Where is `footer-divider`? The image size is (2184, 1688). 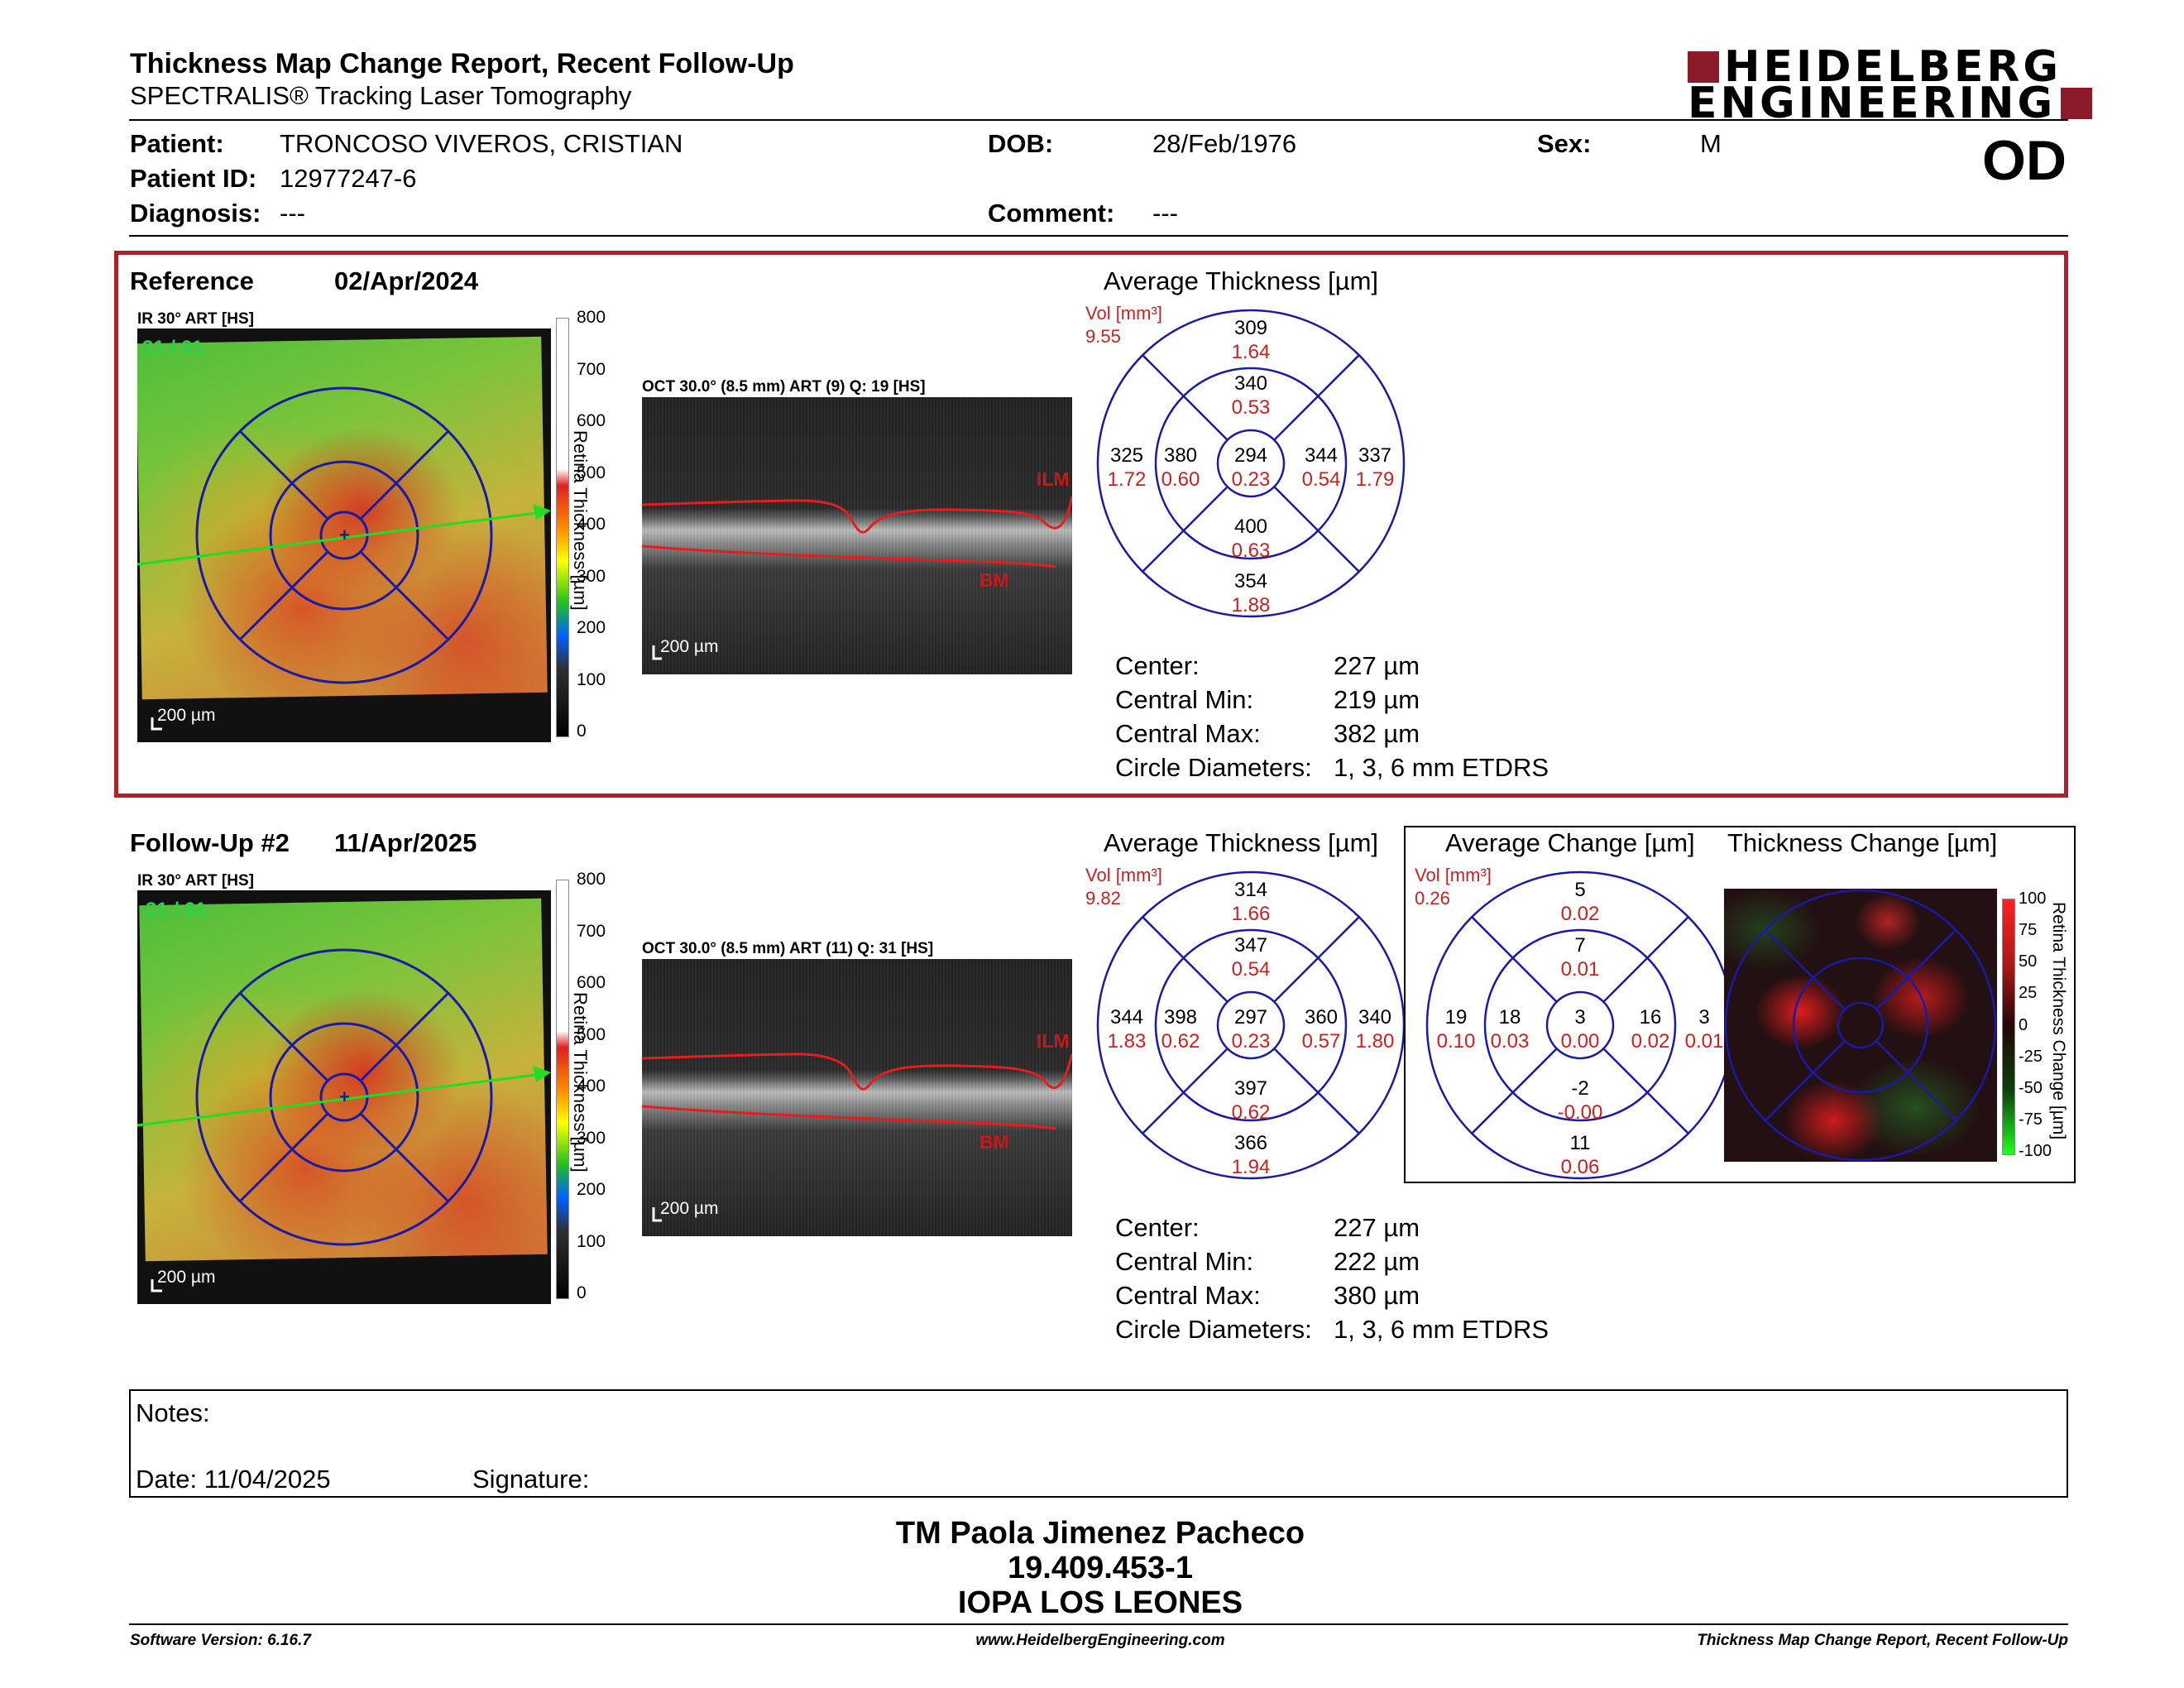
footer-divider is located at coordinates (1098, 1624).